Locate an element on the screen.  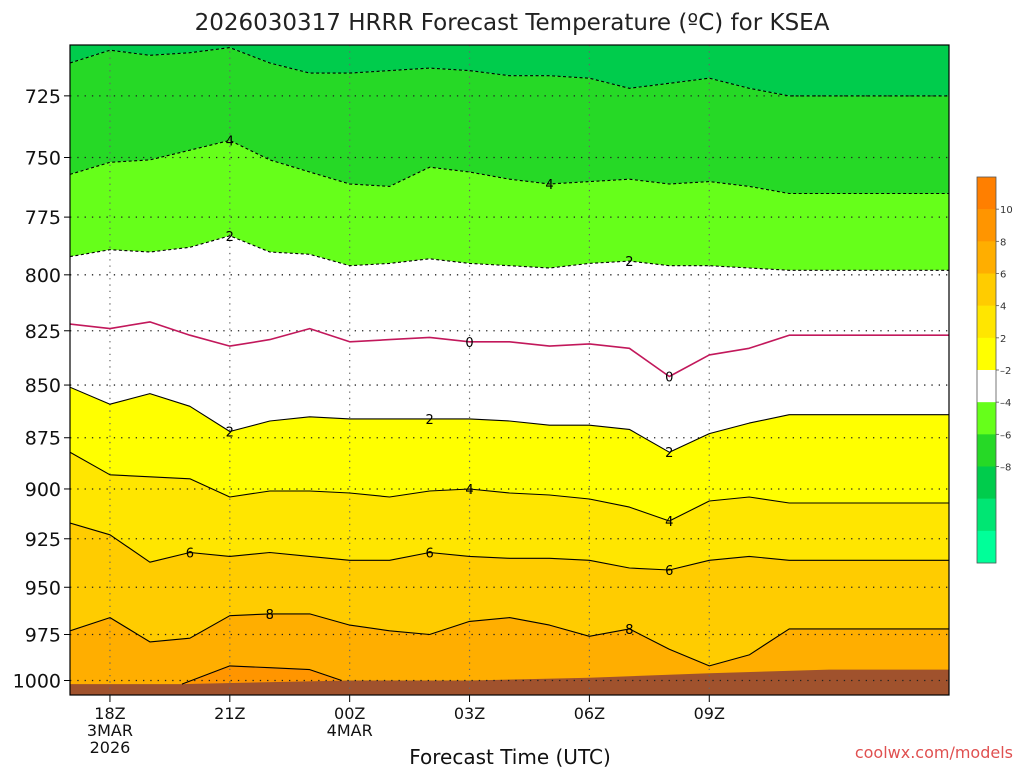
isotherm--2 is located at coordinates (509, 253).